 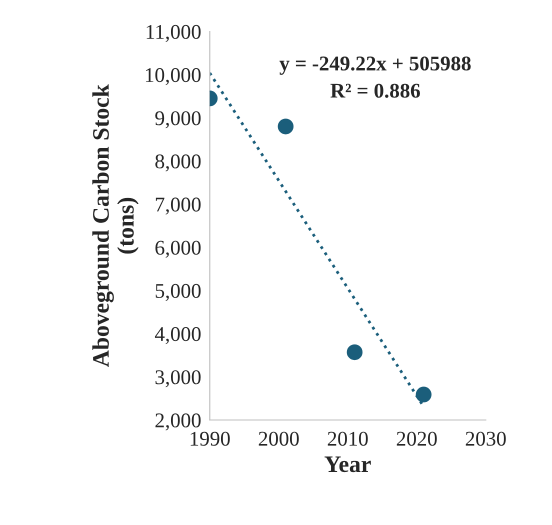 What do you see at coordinates (173, 33) in the screenshot?
I see `y-tick-label: 11,000` at bounding box center [173, 33].